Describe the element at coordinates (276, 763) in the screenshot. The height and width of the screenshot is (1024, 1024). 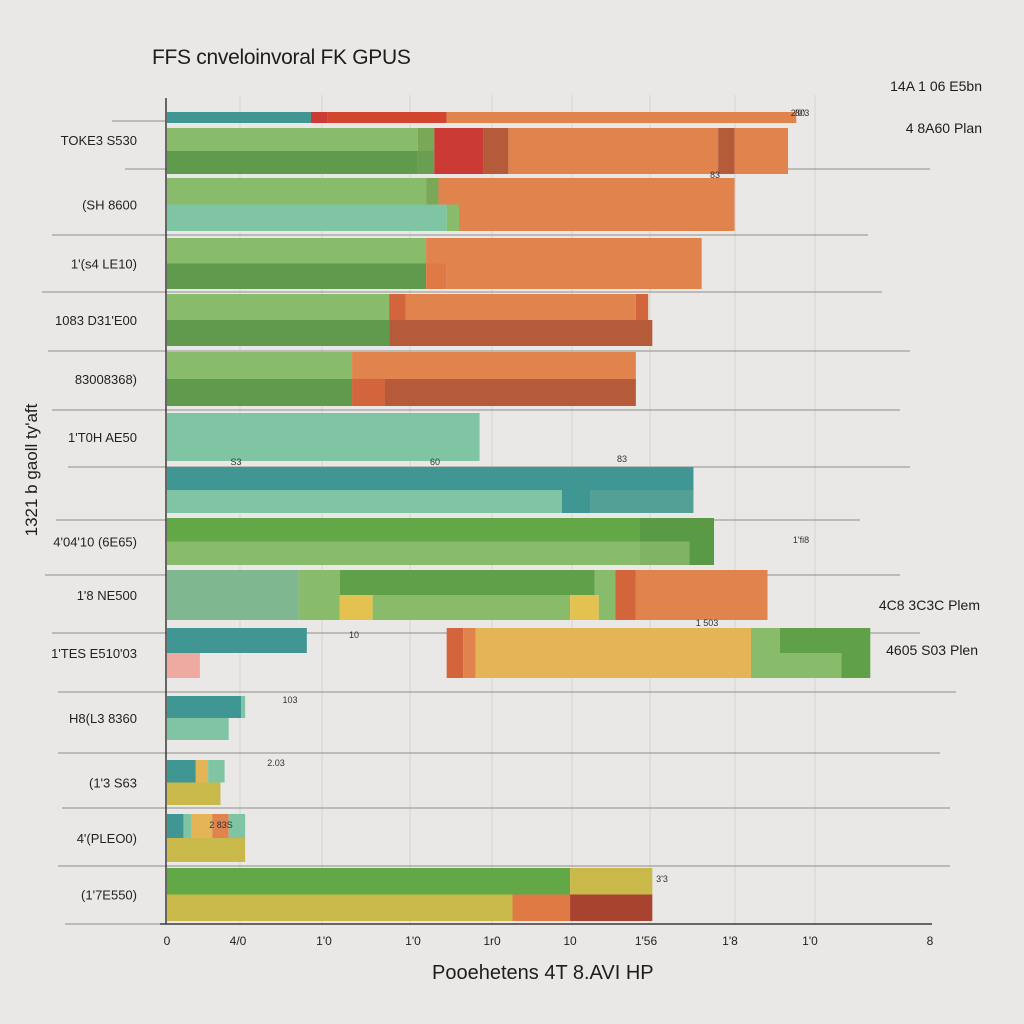
I see `data-annotation: 2.03` at that location.